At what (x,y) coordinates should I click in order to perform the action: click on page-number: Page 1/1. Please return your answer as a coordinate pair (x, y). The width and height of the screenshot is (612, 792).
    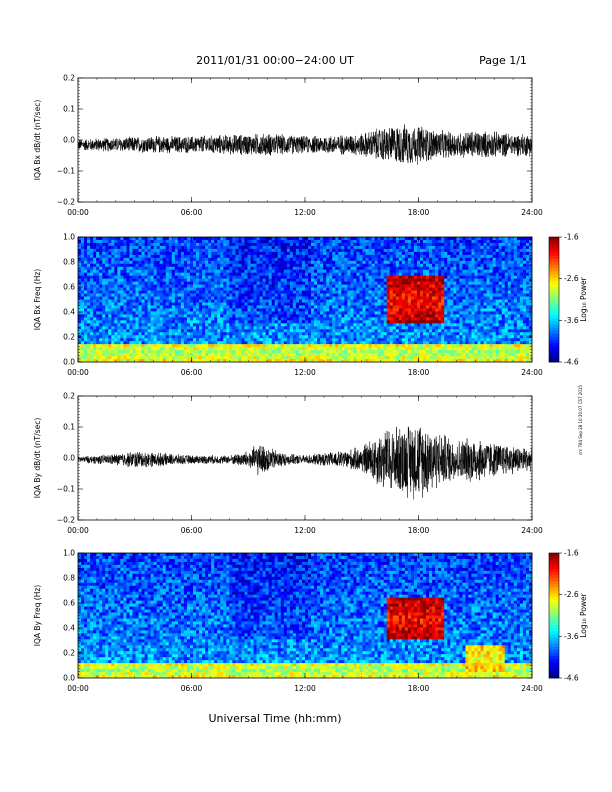
    Looking at the image, I should click on (503, 60).